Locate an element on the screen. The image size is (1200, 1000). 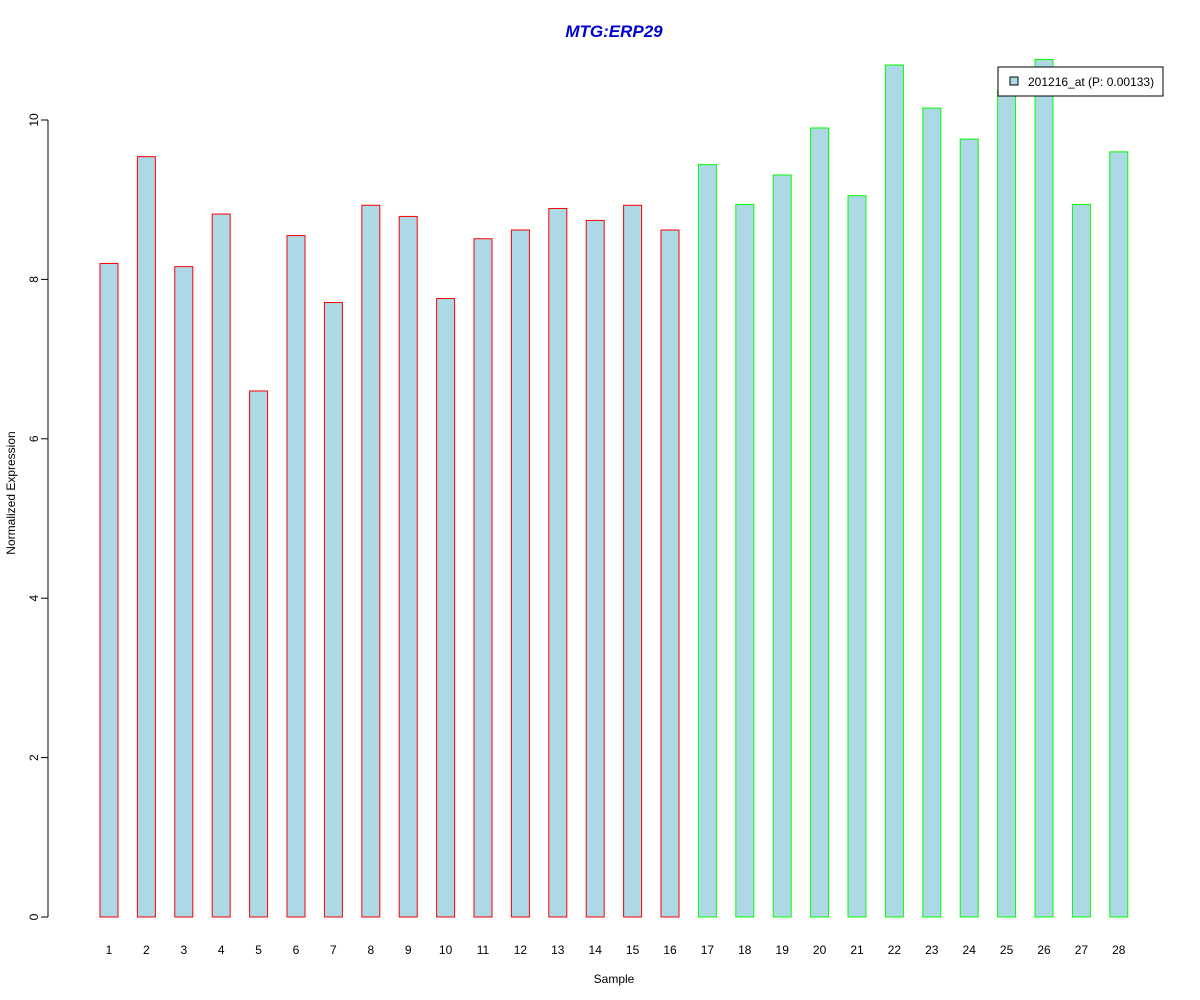
x-tick-label: 16 is located at coordinates (670, 950).